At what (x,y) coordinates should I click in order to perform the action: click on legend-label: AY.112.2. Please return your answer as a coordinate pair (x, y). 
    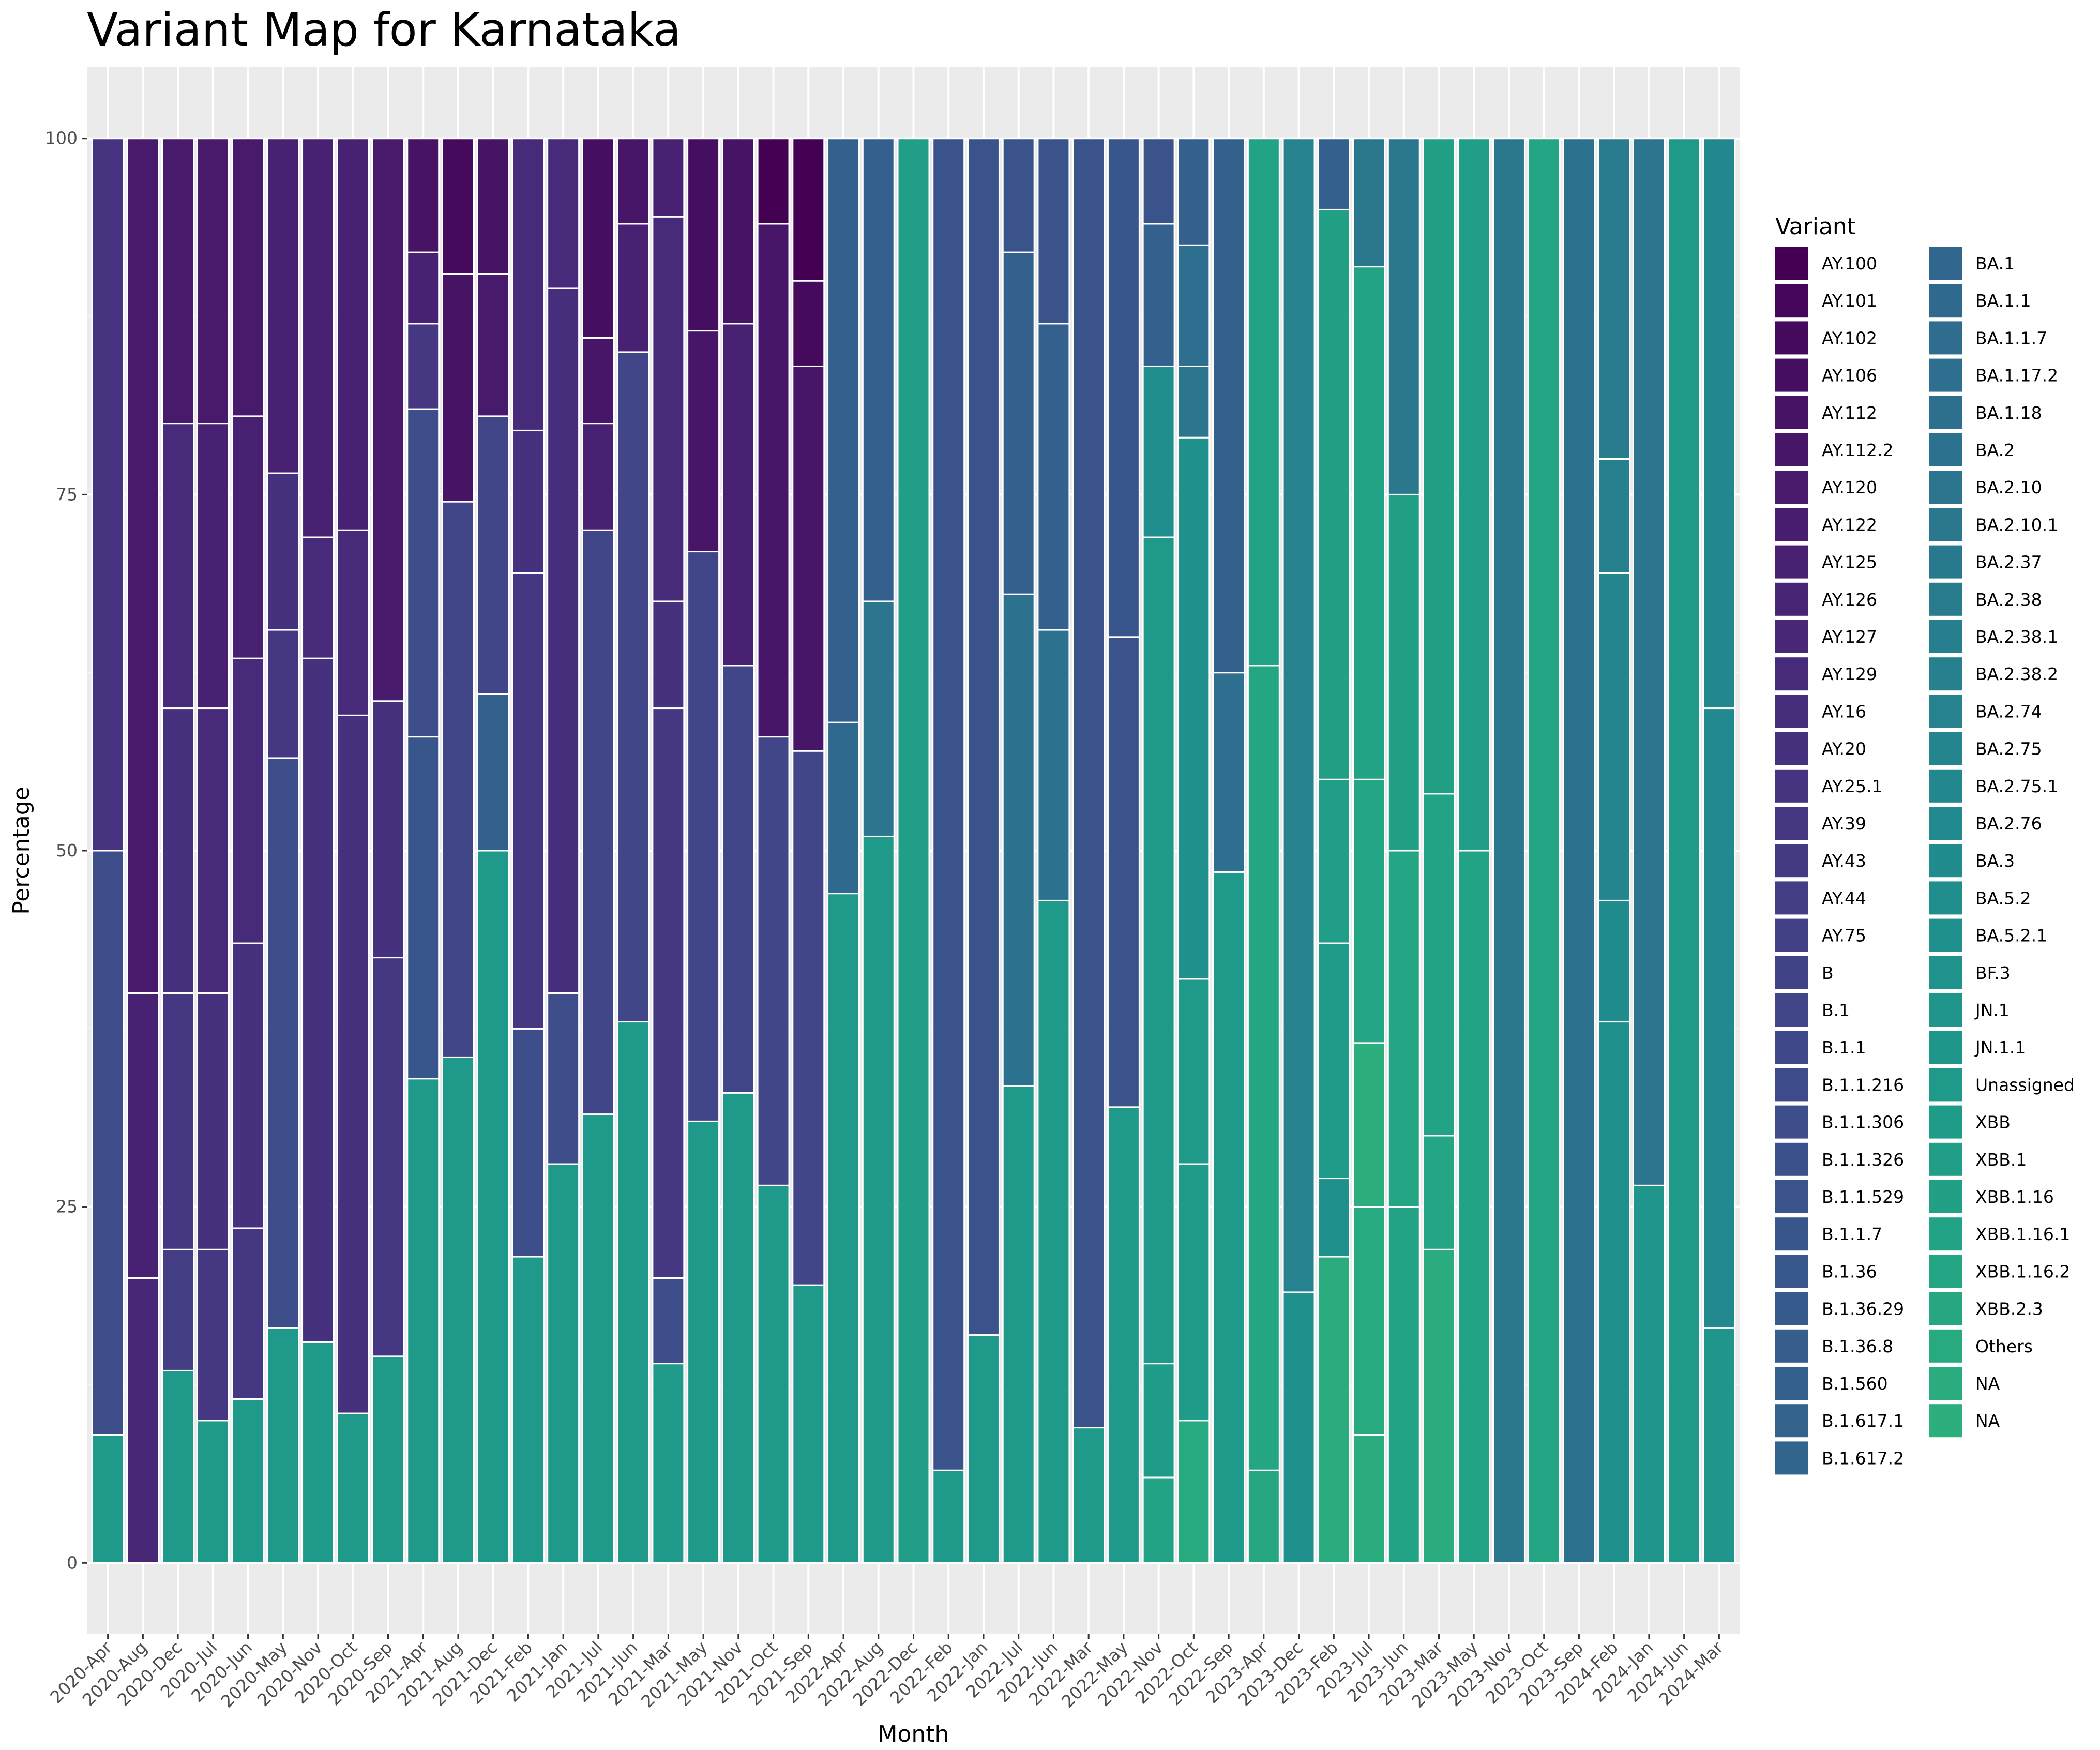
    Looking at the image, I should click on (1858, 450).